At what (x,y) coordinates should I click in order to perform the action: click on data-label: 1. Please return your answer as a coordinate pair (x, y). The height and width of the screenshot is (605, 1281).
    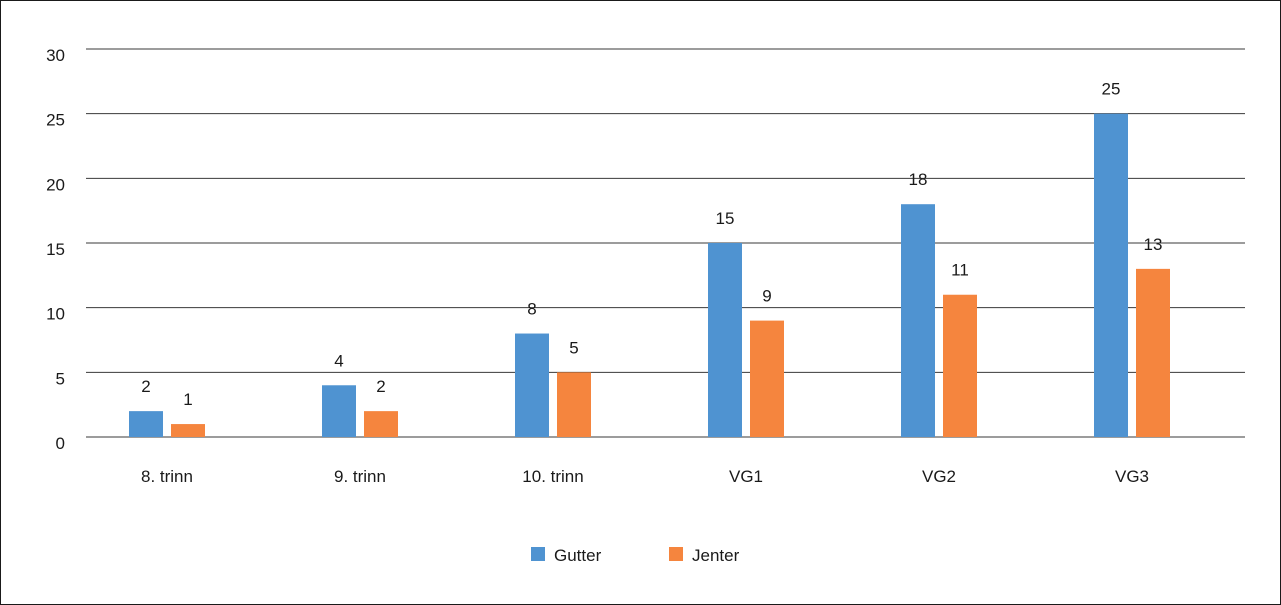
    Looking at the image, I should click on (187, 399).